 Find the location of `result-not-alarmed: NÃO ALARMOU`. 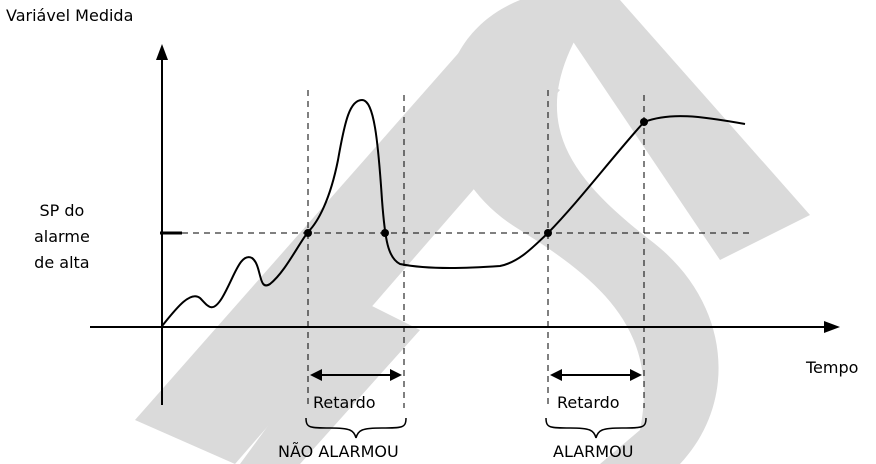

result-not-alarmed: NÃO ALARMOU is located at coordinates (338, 451).